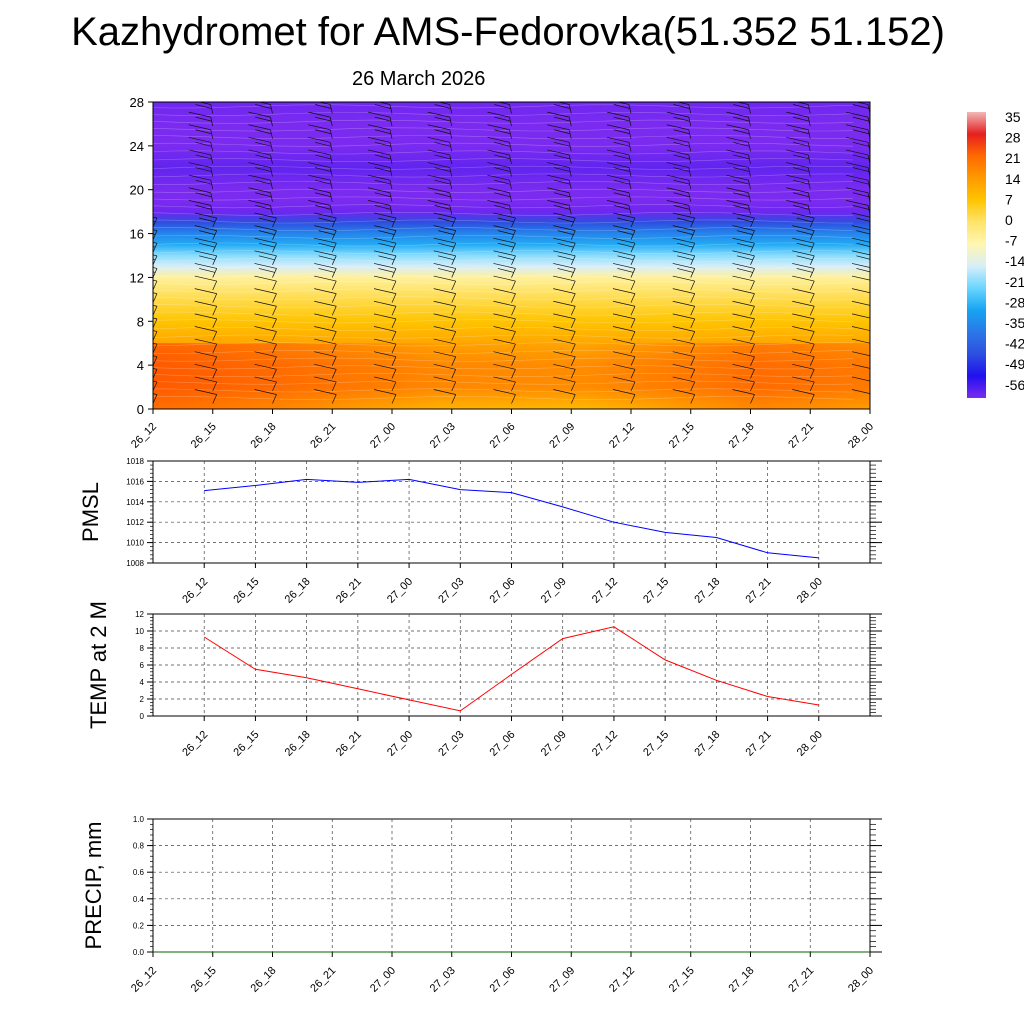 The width and height of the screenshot is (1024, 1024). I want to click on y-tick-label: 1014, so click(135, 502).